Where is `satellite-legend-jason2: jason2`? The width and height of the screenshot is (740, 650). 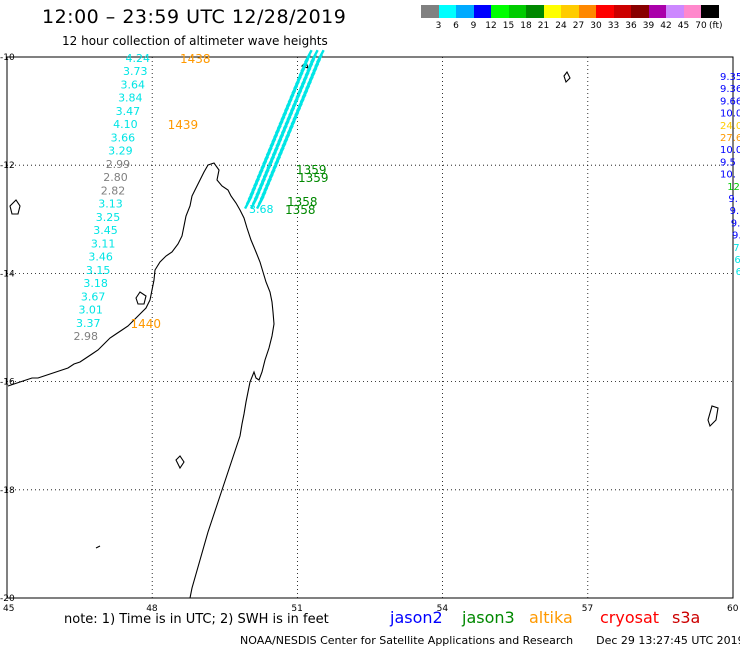 satellite-legend-jason2: jason2 is located at coordinates (416, 617).